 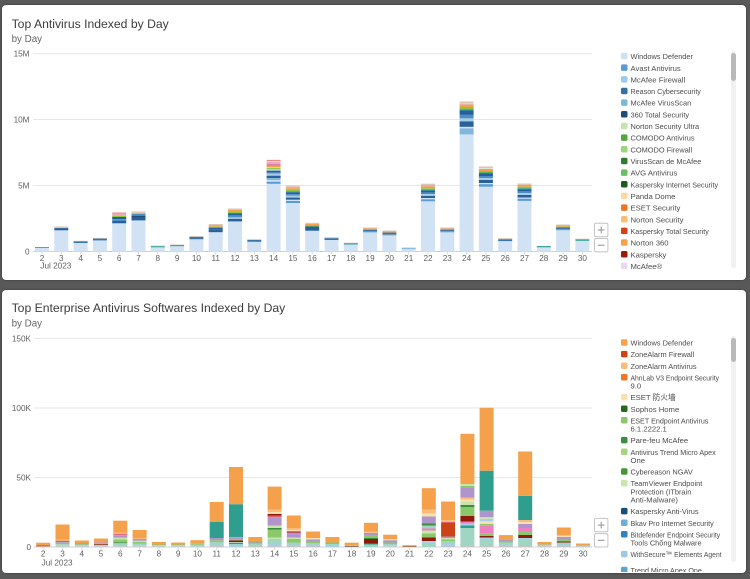 What do you see at coordinates (24, 186) in the screenshot?
I see `svg-text: 5M` at bounding box center [24, 186].